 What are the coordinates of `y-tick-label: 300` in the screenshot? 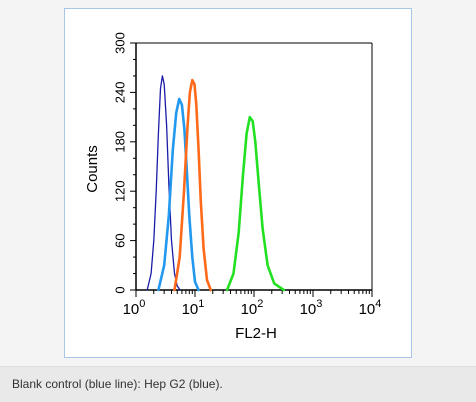 It's located at (120, 43).